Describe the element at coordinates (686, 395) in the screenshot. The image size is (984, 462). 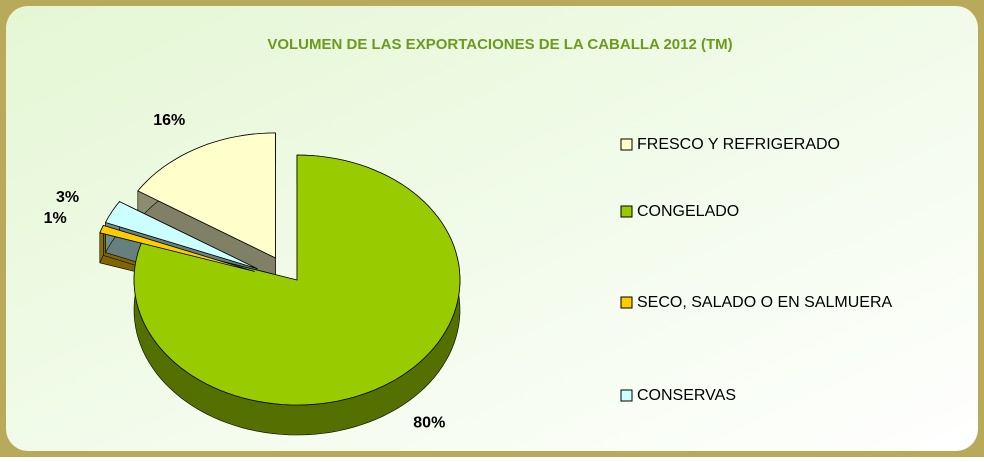
I see `legend-label: CONSERVAS` at that location.